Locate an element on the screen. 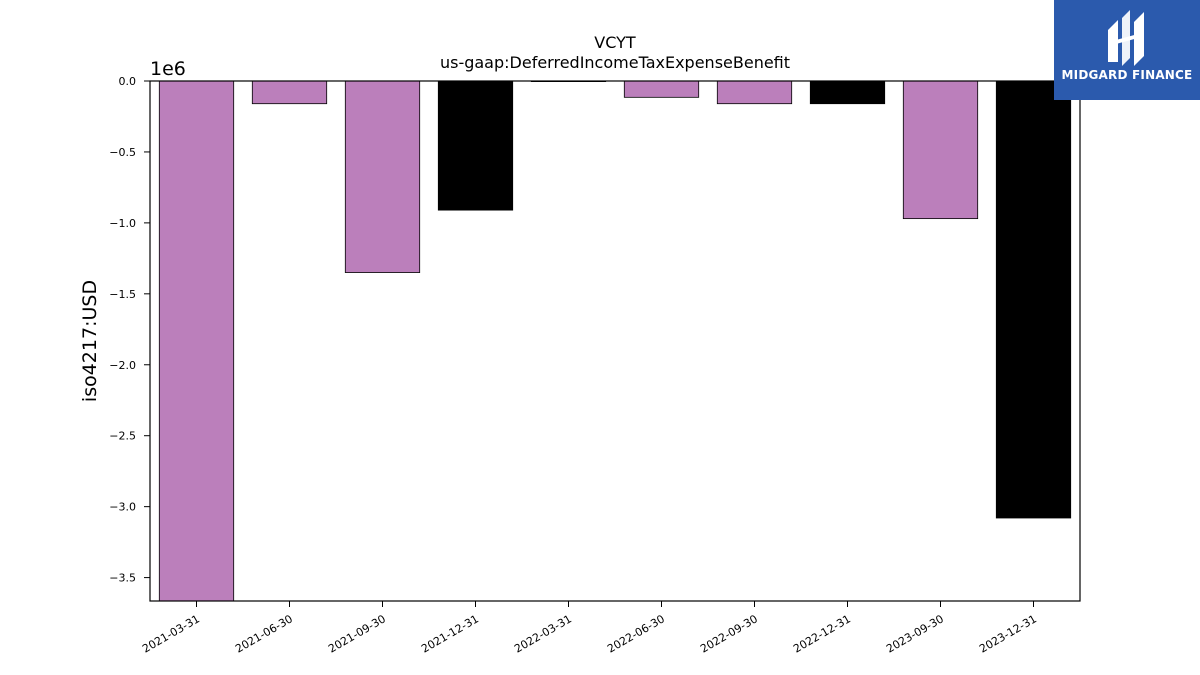  chart-subtitle: us-gaap:DeferredIncomeTaxExpenseBenefit is located at coordinates (615, 62).